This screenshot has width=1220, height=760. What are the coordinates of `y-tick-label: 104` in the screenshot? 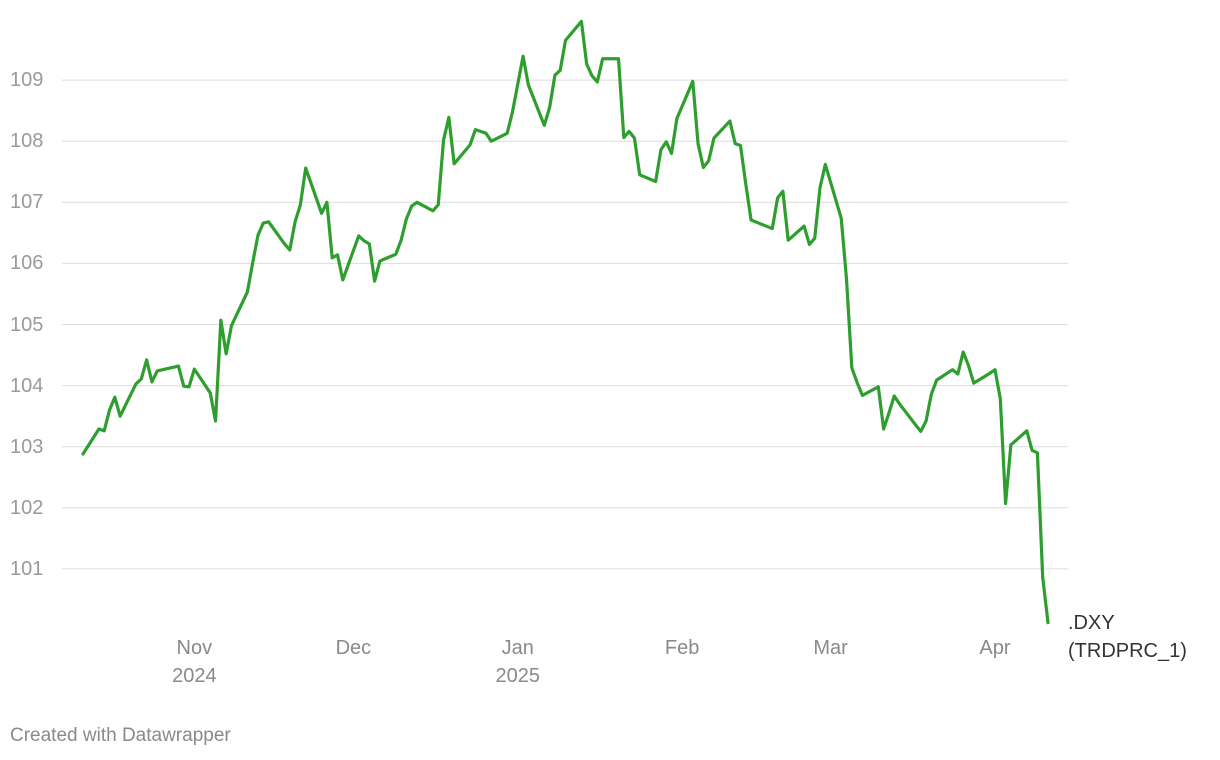 It's located at (27, 385).